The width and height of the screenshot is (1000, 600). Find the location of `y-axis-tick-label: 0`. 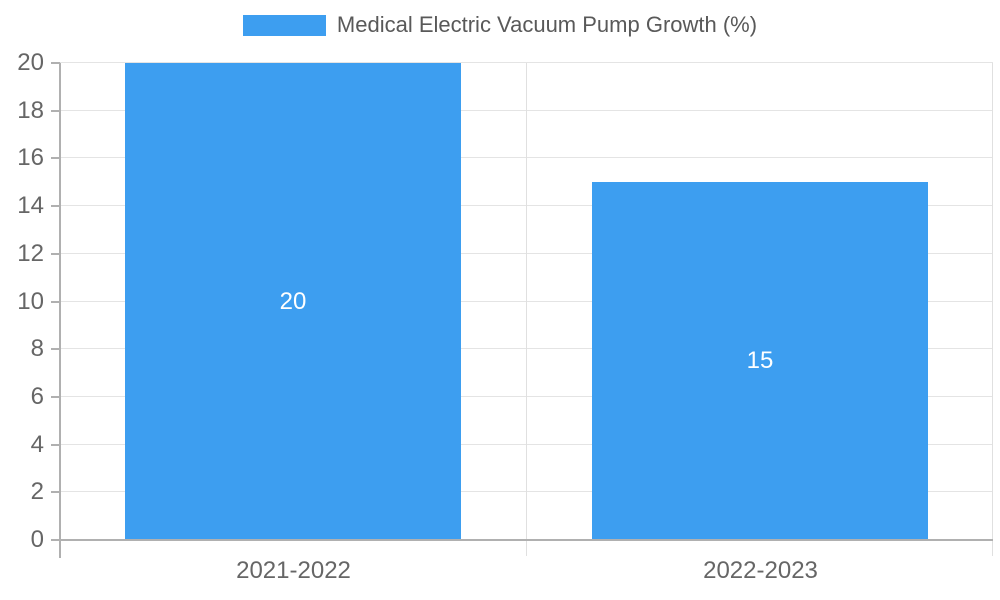

y-axis-tick-label: 0 is located at coordinates (37, 539).